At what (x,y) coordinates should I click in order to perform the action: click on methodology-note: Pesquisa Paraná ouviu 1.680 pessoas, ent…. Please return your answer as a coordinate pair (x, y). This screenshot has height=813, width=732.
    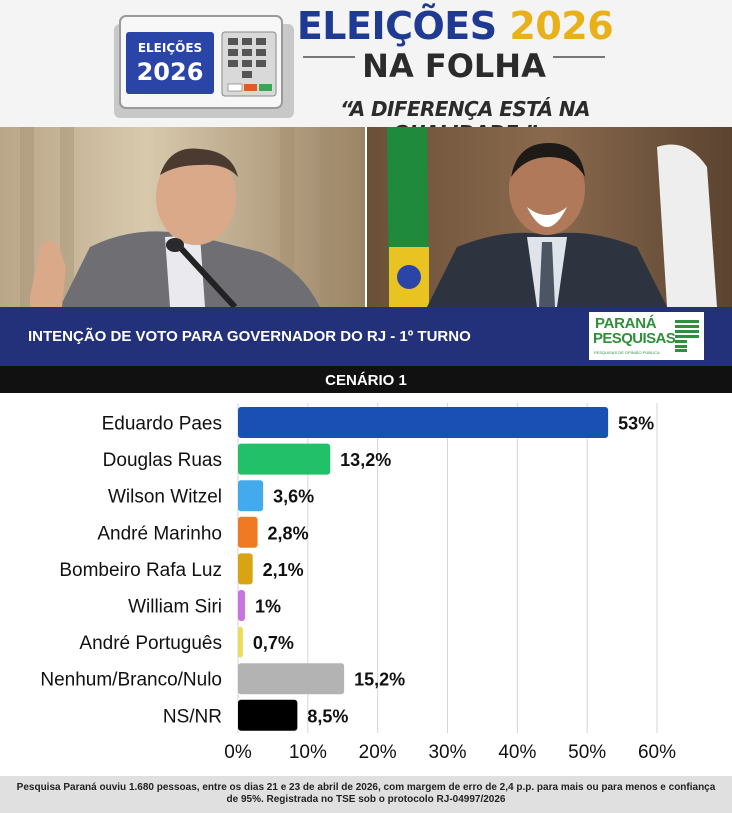
    Looking at the image, I should click on (366, 793).